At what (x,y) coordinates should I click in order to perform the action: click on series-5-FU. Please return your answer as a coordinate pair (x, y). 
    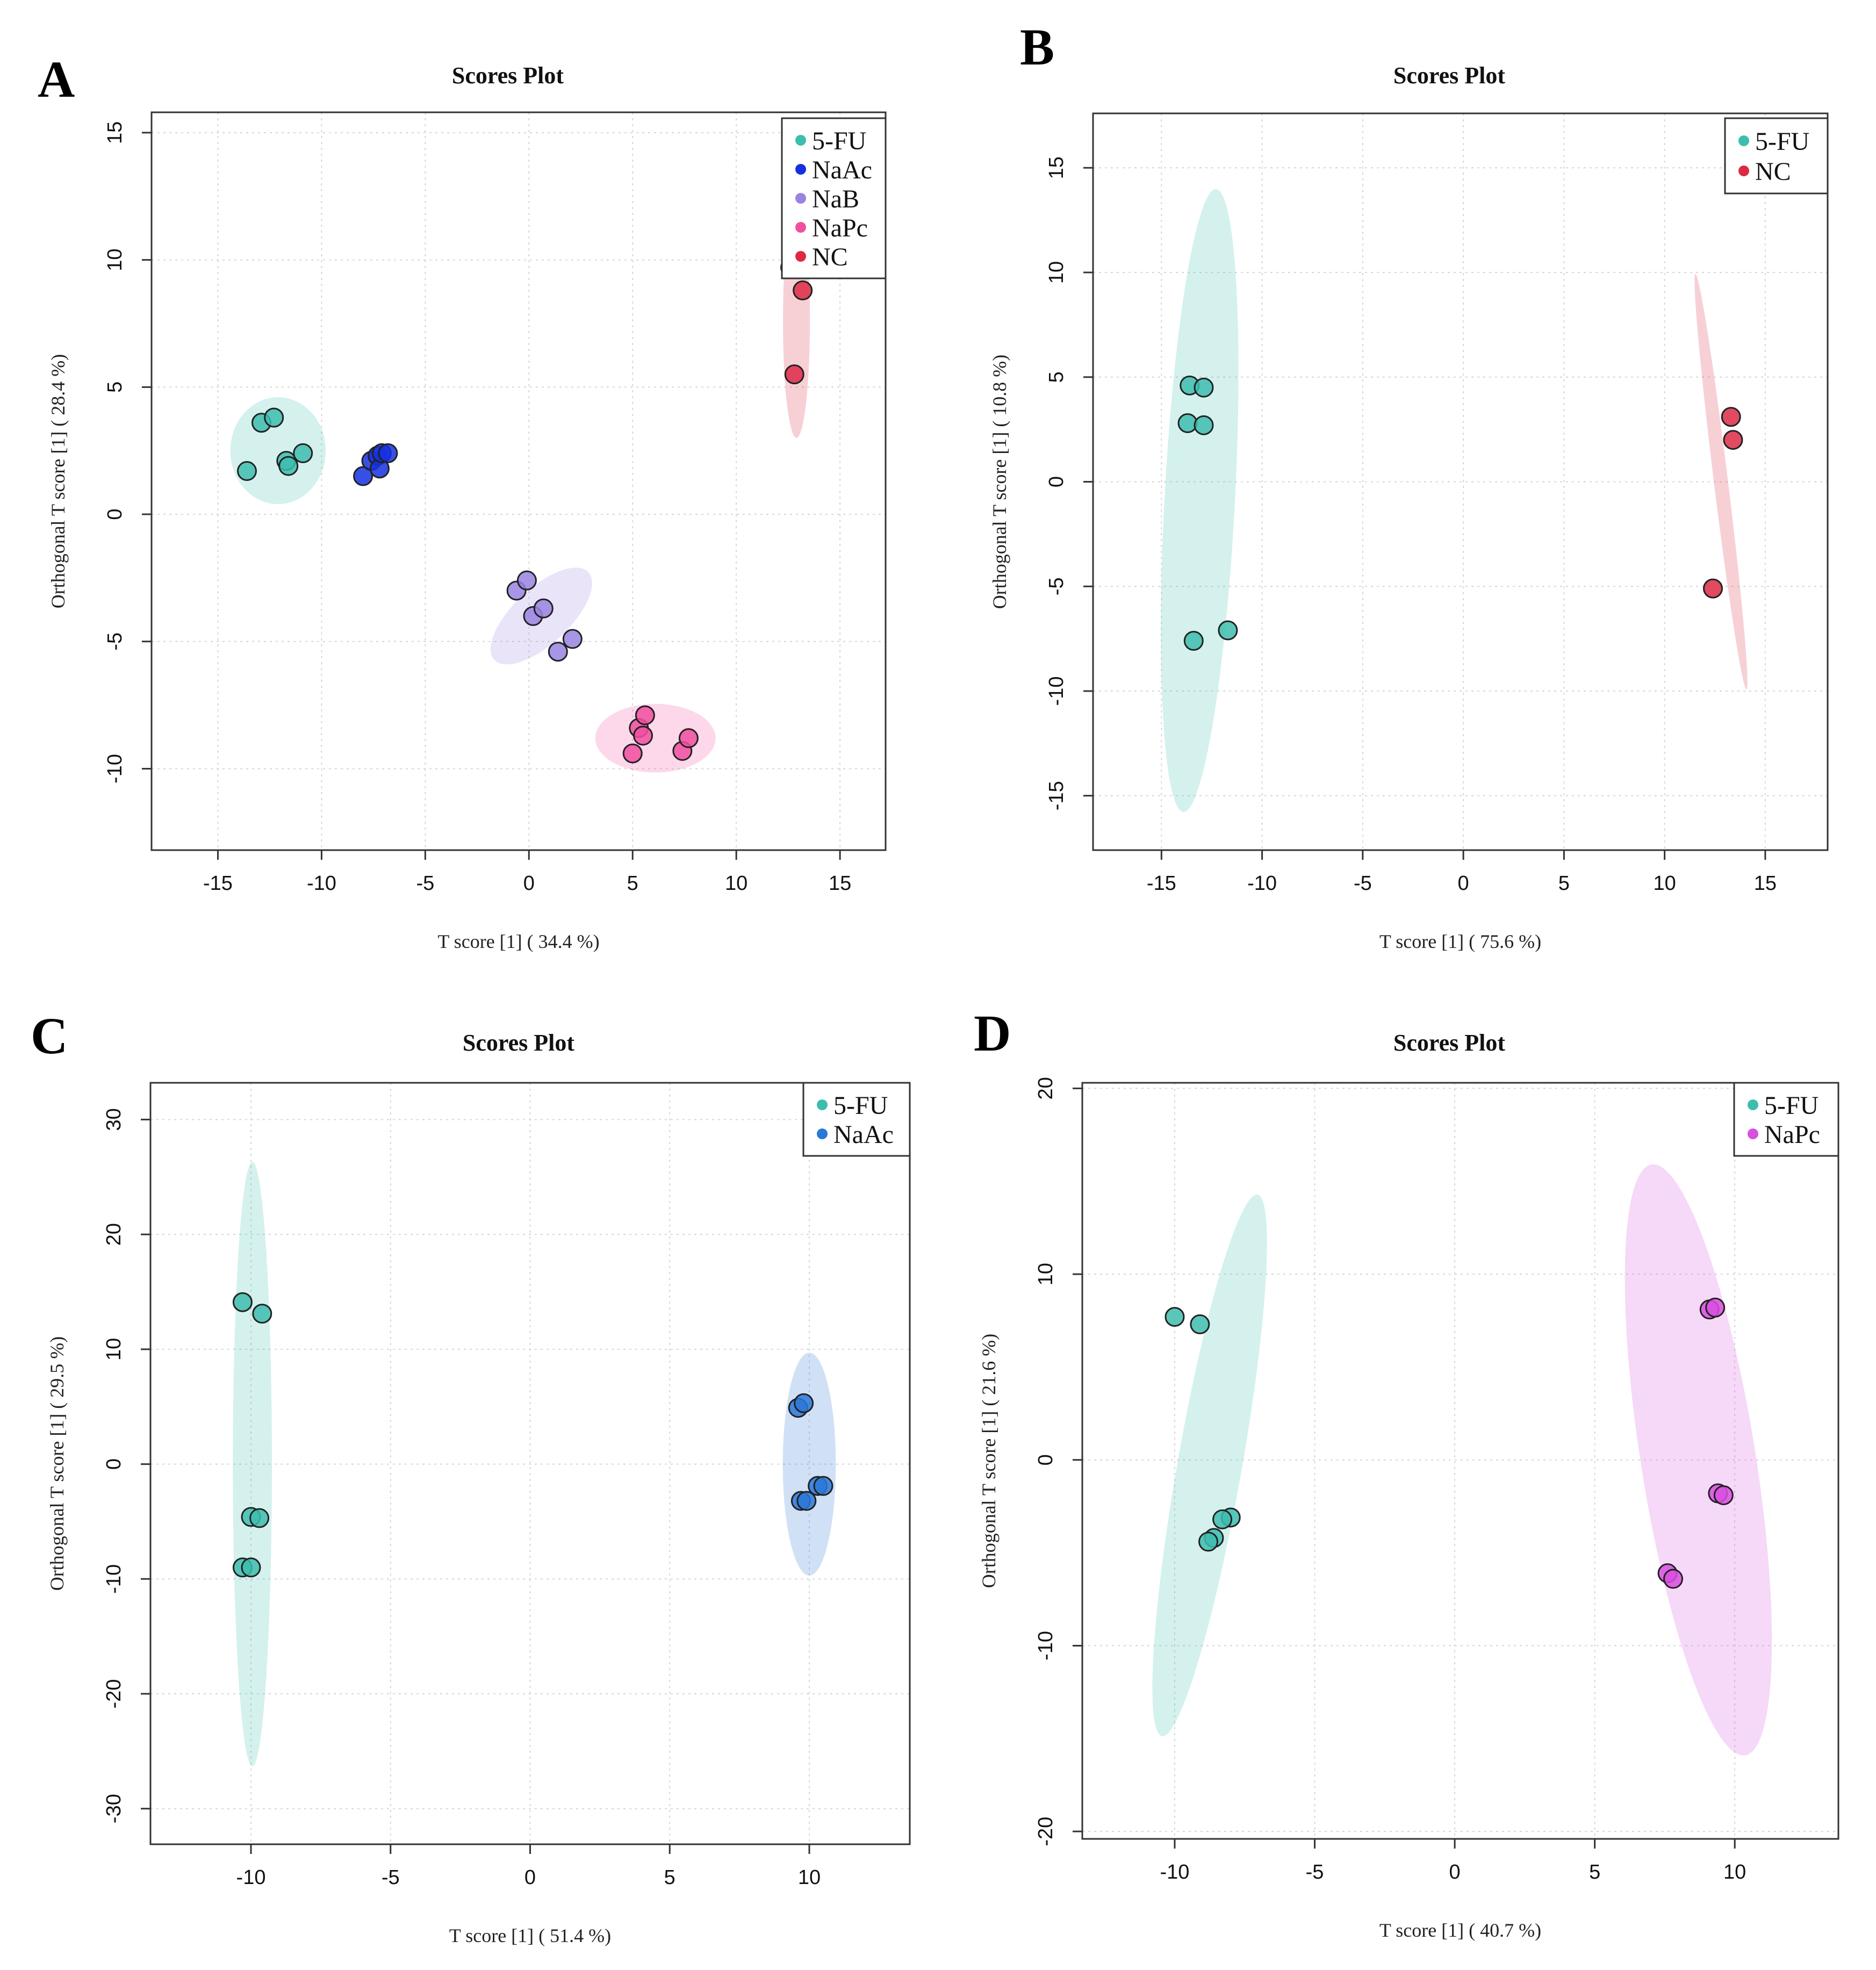
    Looking at the image, I should click on (1203, 1430).